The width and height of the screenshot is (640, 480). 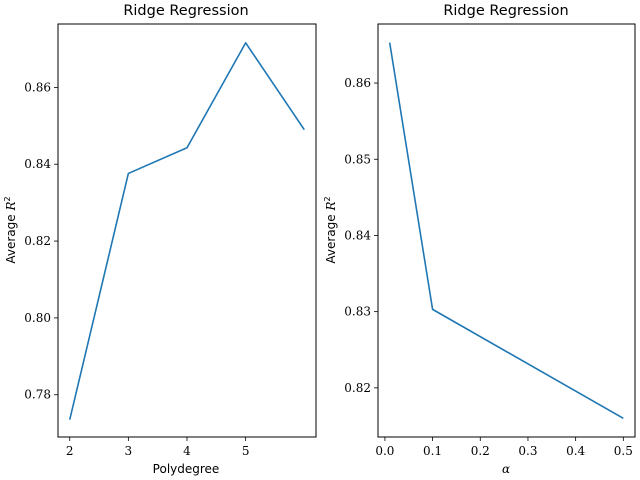 I want to click on x-tick-label: 0.3, so click(x=527, y=451).